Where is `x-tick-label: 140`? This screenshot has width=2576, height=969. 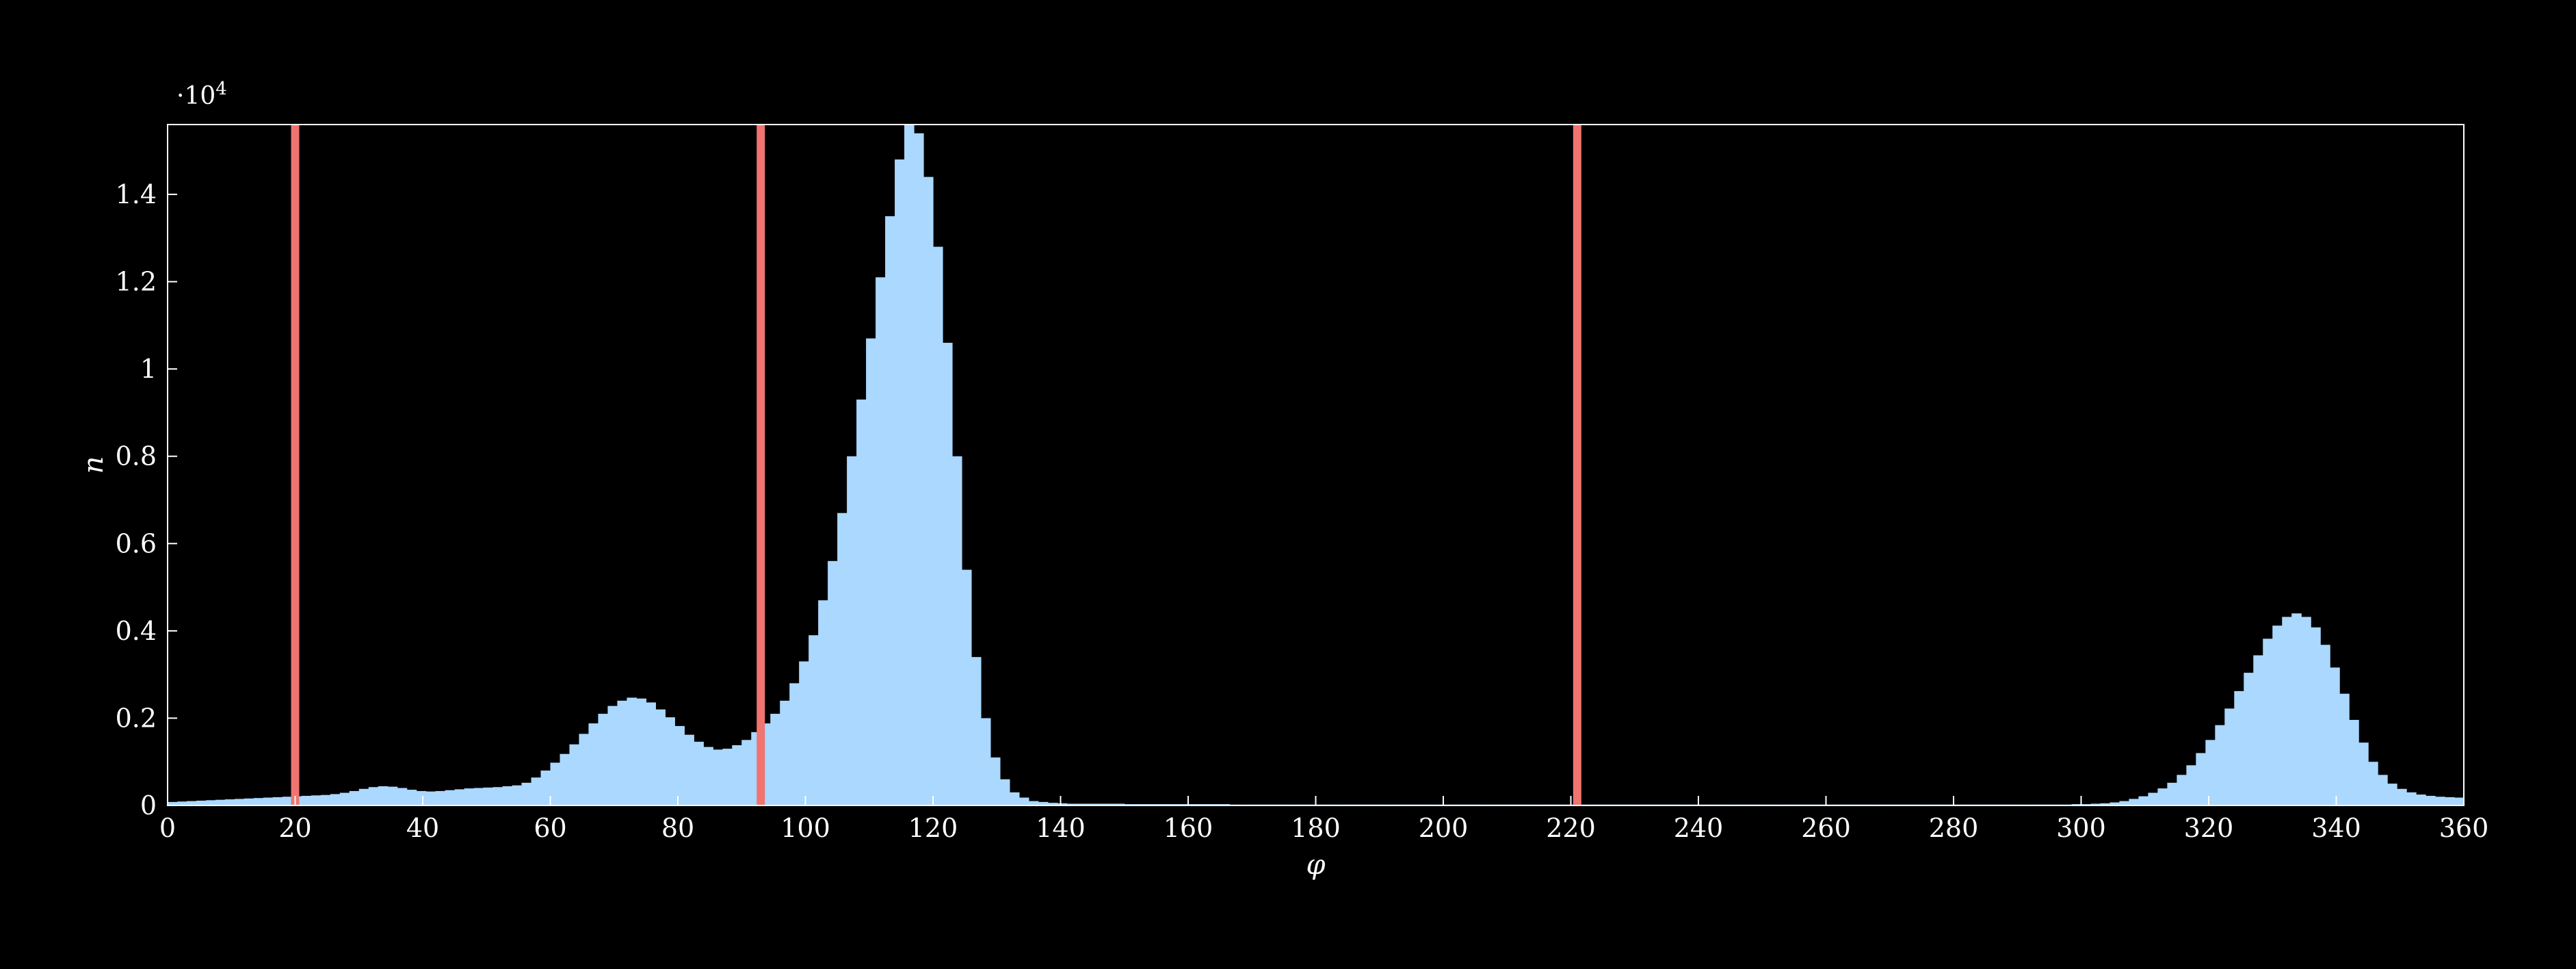 x-tick-label: 140 is located at coordinates (1061, 828).